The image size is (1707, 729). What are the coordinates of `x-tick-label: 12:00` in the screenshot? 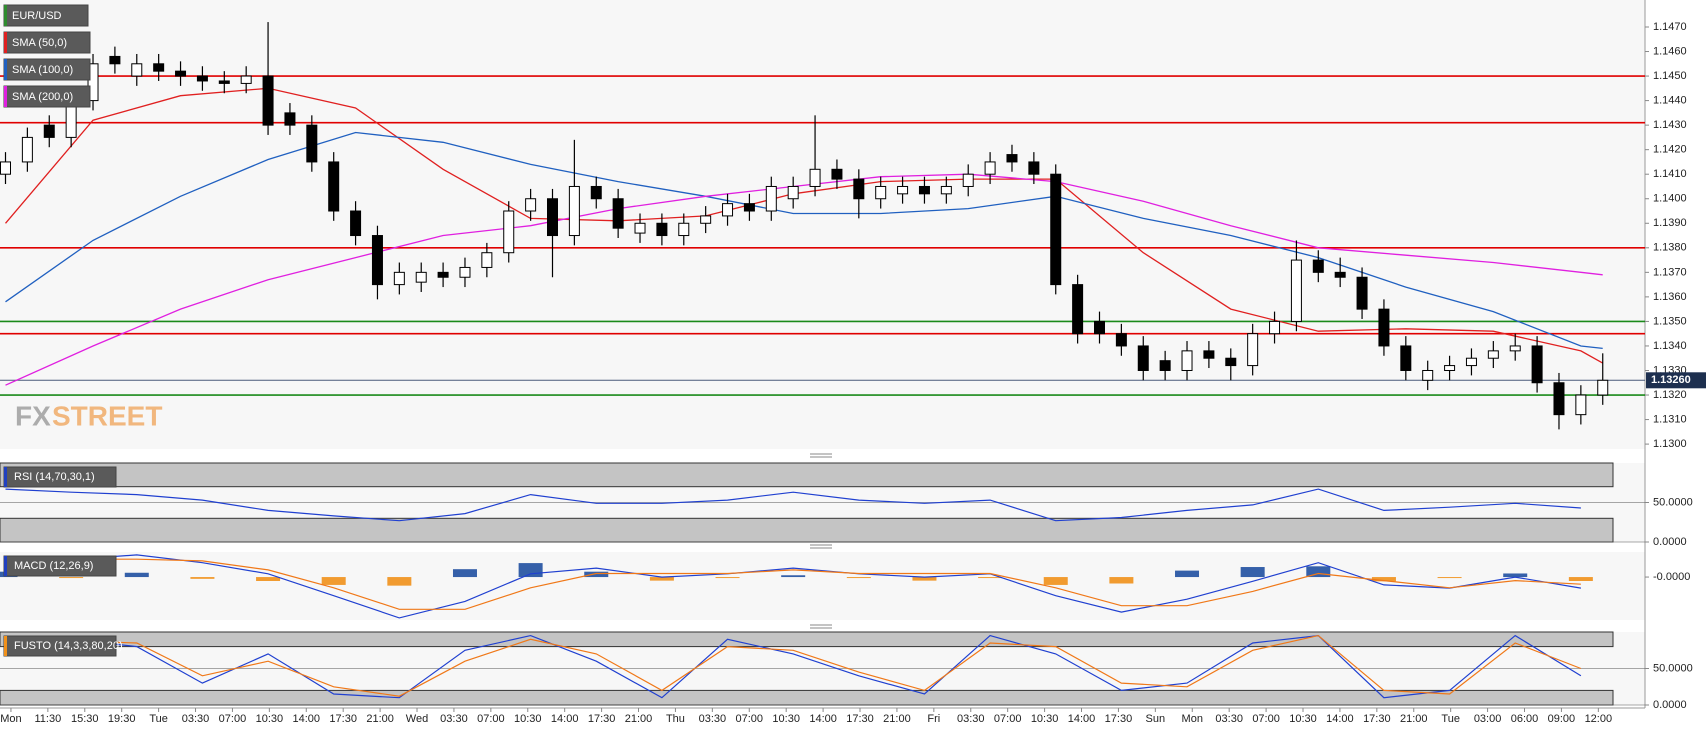 It's located at (1599, 719).